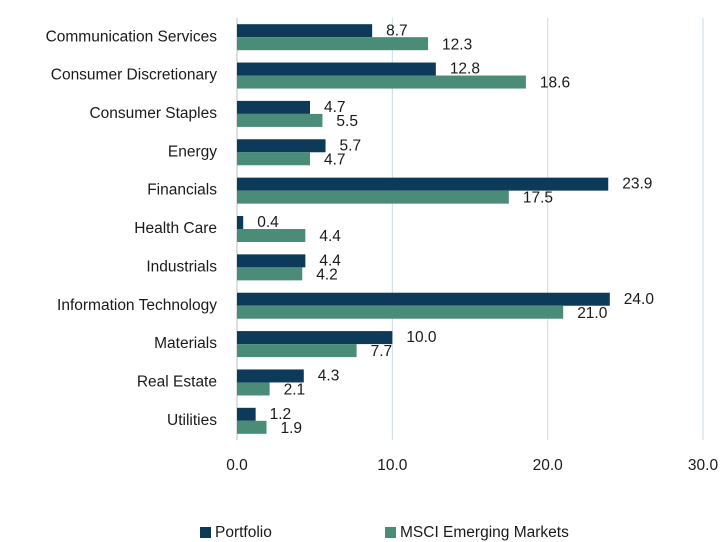 This screenshot has width=726, height=542. Describe the element at coordinates (639, 299) in the screenshot. I see `value-label: 24.0` at that location.